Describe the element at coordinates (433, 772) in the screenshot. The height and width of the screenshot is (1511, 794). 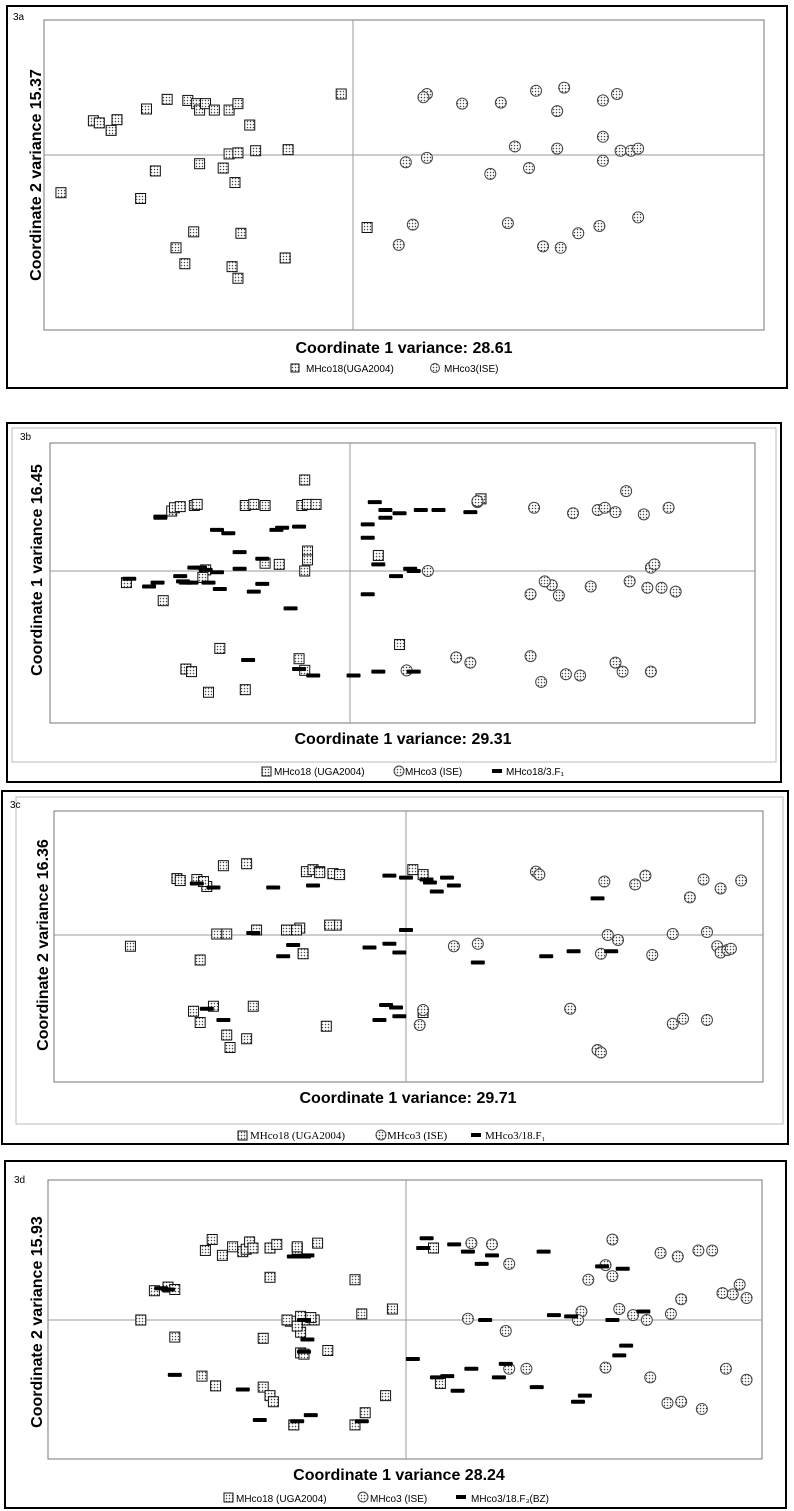
I see `panel-3b-legend-2: MHco3 (ISE)` at that location.